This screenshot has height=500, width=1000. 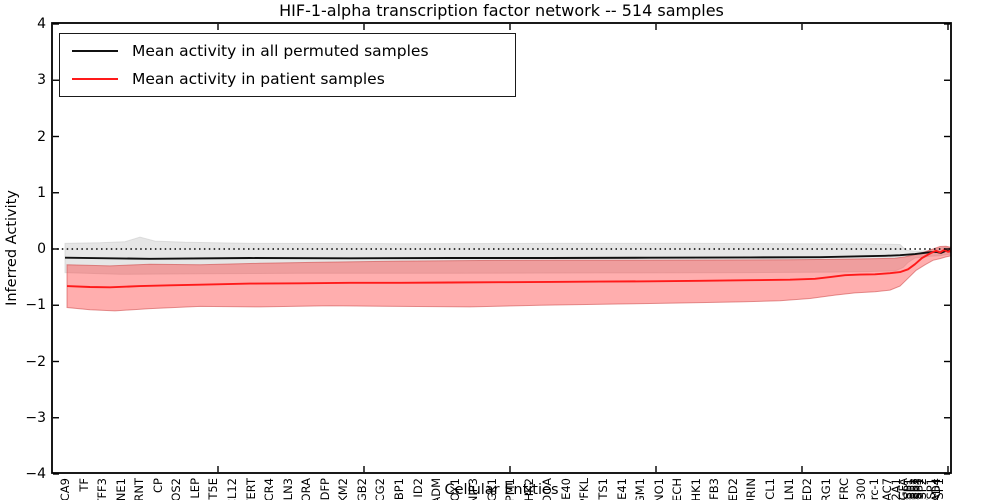 What do you see at coordinates (751, 489) in the screenshot?
I see `x-entity-label: FURIN` at bounding box center [751, 489].